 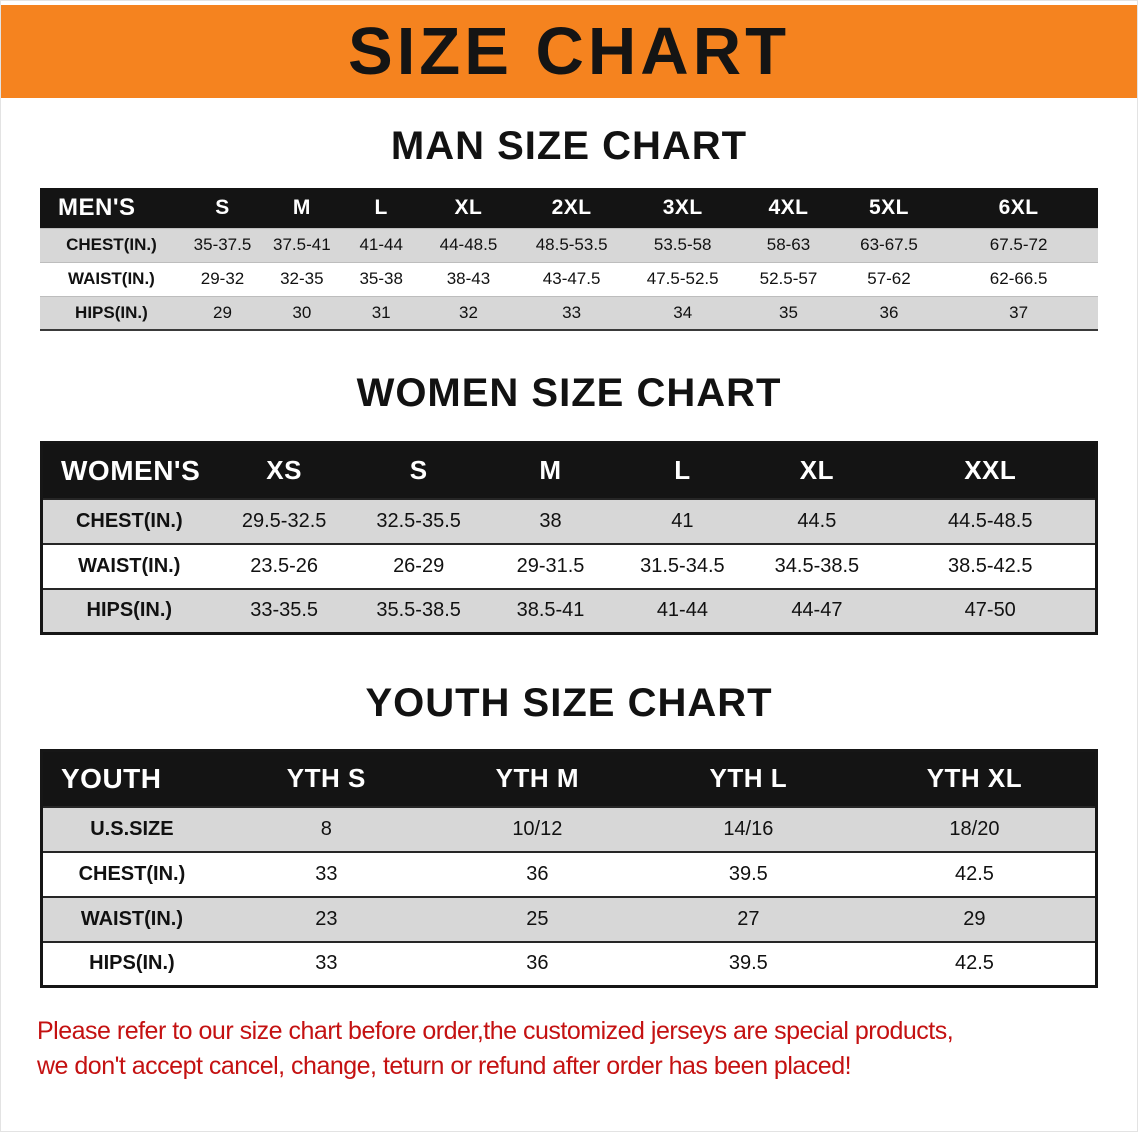 I want to click on size-cell: 37.5-41, so click(x=302, y=244).